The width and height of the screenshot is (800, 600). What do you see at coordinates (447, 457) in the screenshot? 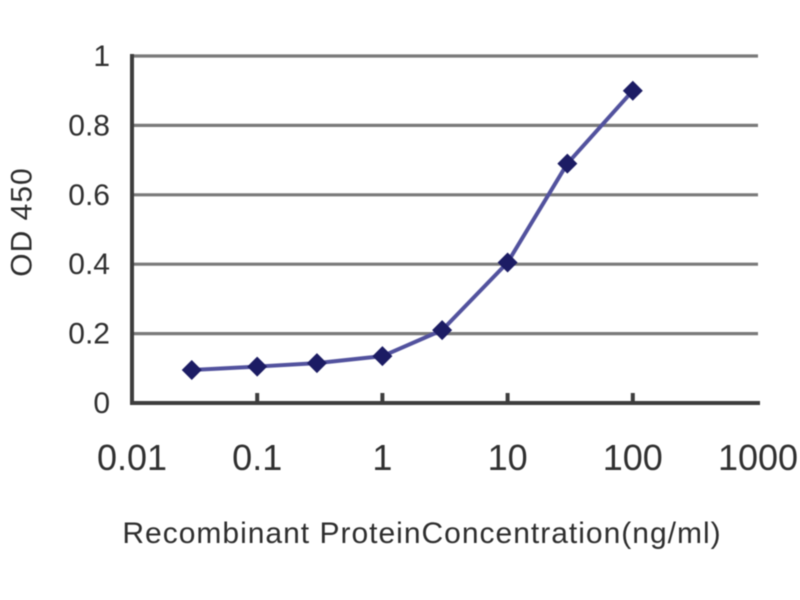
I see `x-axis-tick-labels: 0.01 0.1 1 10 100 1000` at bounding box center [447, 457].